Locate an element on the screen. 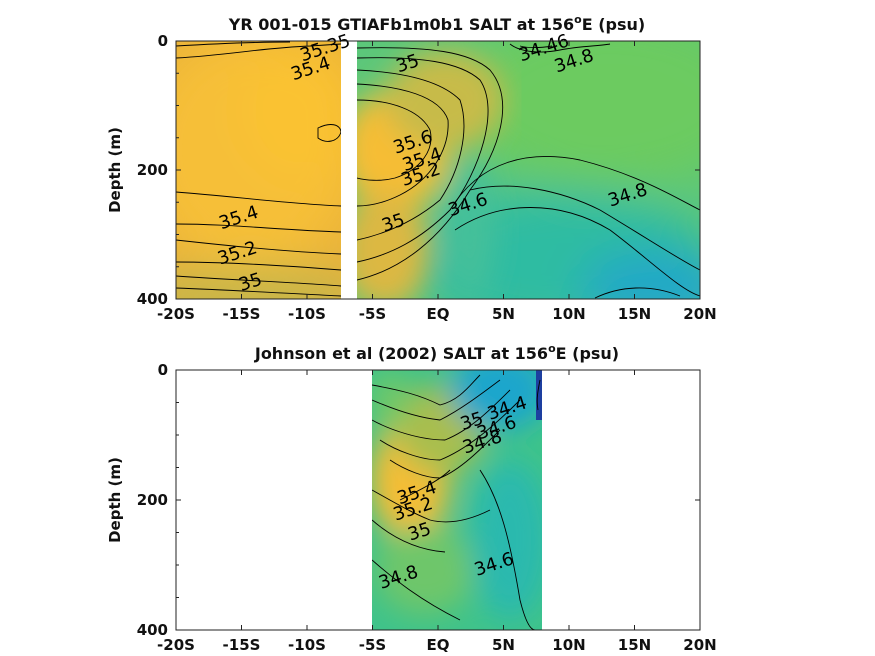 The width and height of the screenshot is (875, 656). top-xtick-label: 5N is located at coordinates (503, 314).